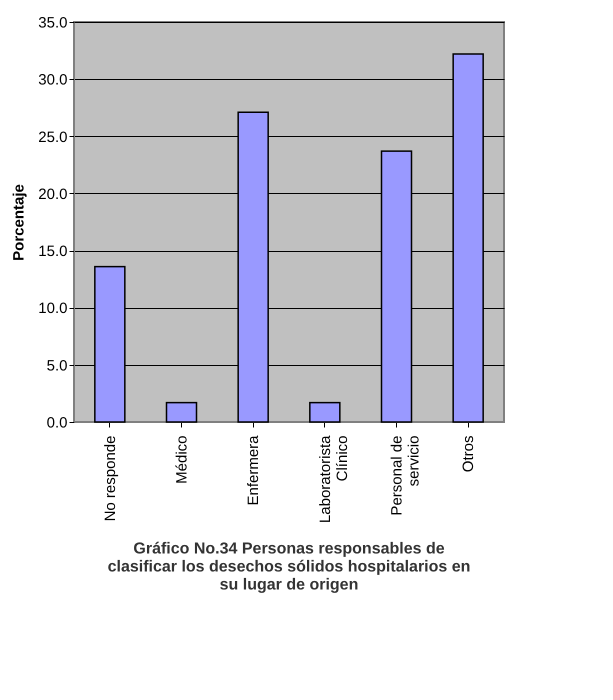  Describe the element at coordinates (53, 80) in the screenshot. I see `y-tick-label: 30.0` at that location.